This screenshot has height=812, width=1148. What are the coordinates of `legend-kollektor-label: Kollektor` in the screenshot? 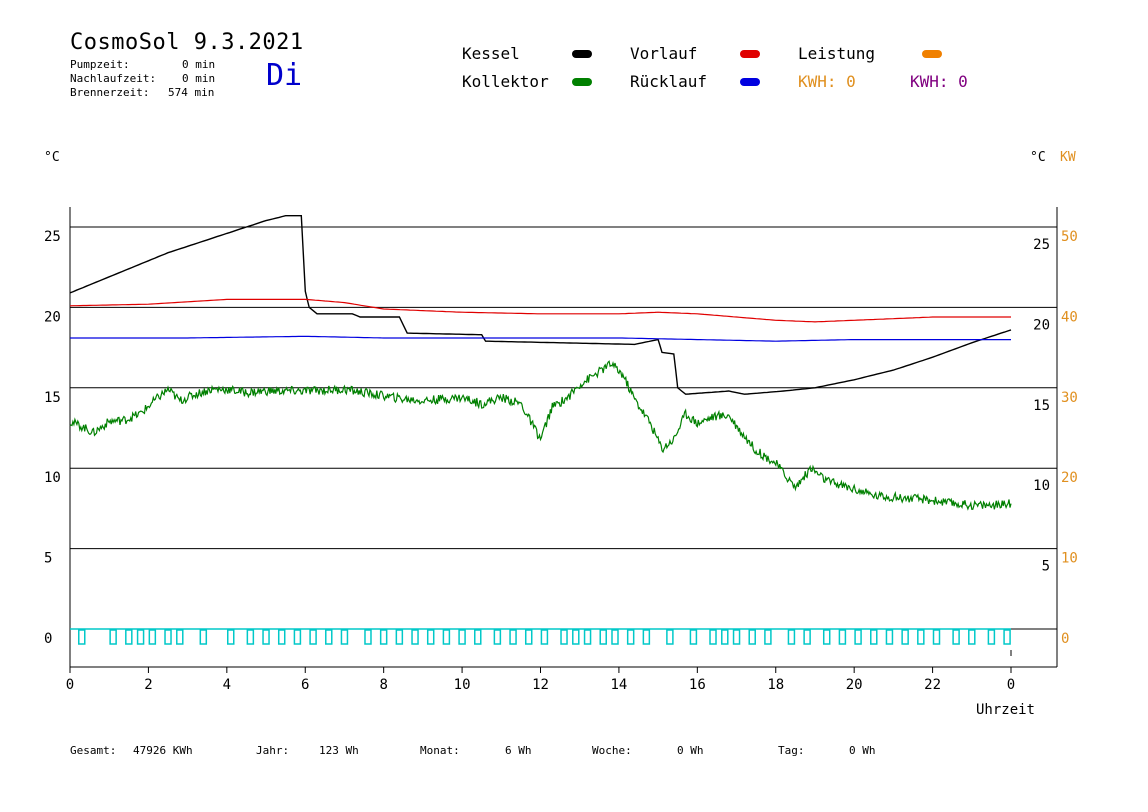 It's located at (505, 81).